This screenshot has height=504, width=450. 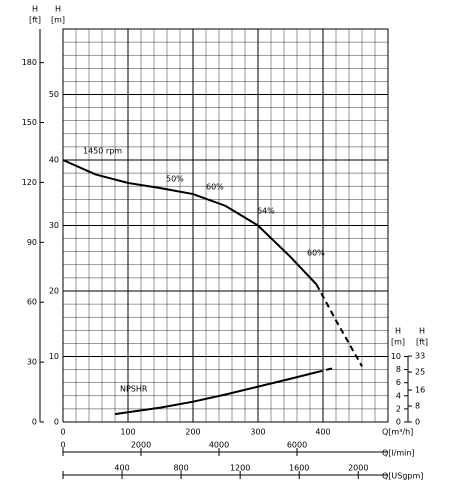 What do you see at coordinates (56, 422) in the screenshot?
I see `y-tick-label: 0` at bounding box center [56, 422].